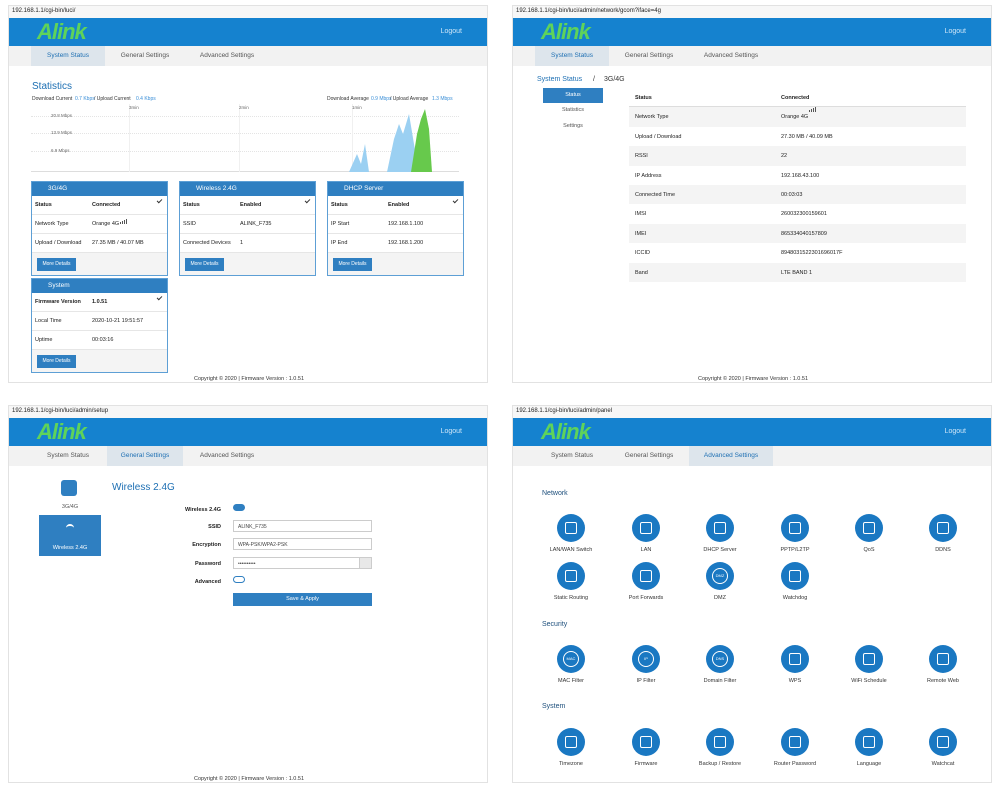 This screenshot has width=1000, height=791. Describe the element at coordinates (720, 550) in the screenshot. I see `settings-label: DHCP Server` at that location.